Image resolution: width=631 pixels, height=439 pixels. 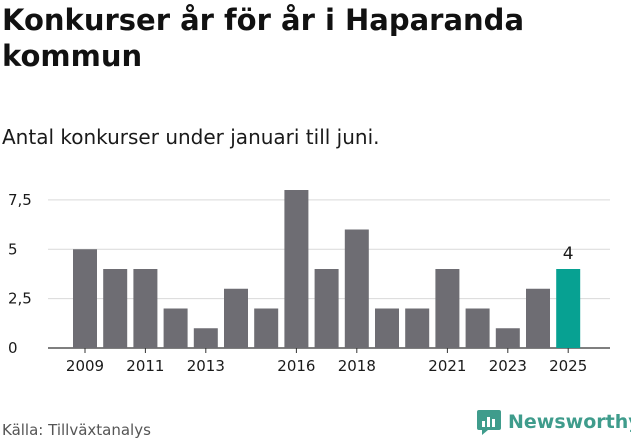 What do you see at coordinates (85, 366) in the screenshot?
I see `x-tick-label: 2009` at bounding box center [85, 366].